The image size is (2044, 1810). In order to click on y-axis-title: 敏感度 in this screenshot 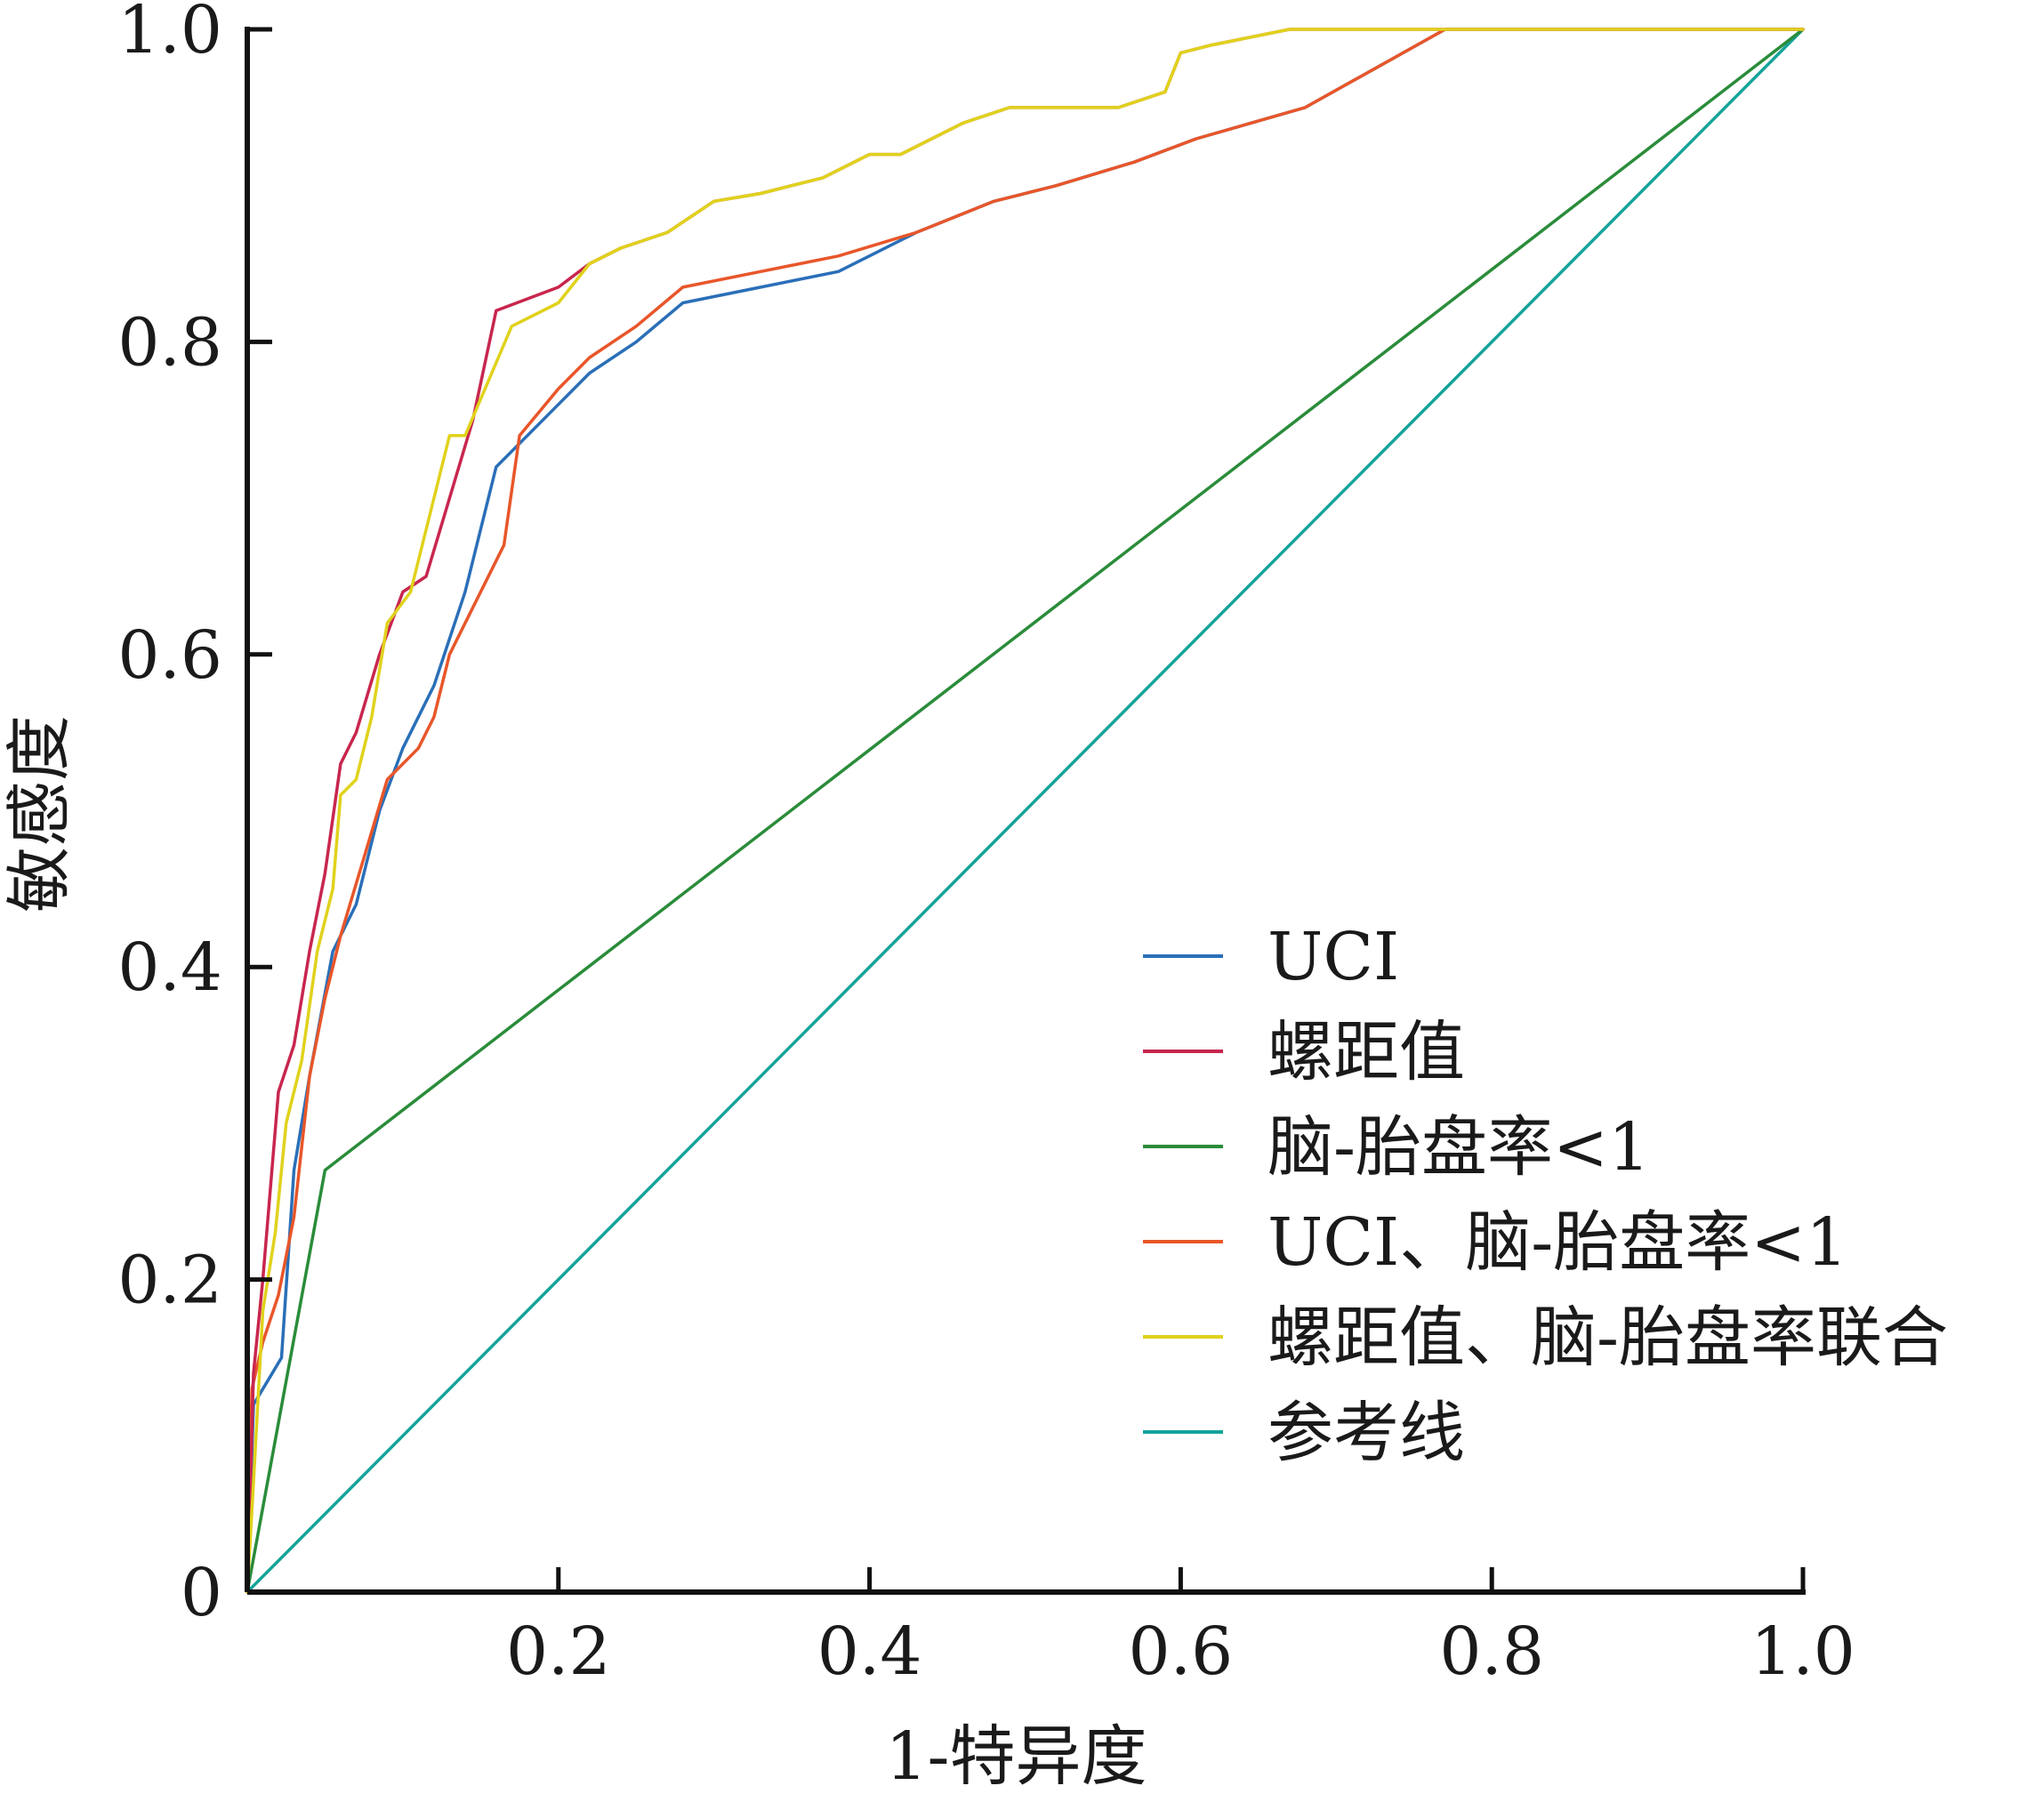, I will do `click(39, 814)`.